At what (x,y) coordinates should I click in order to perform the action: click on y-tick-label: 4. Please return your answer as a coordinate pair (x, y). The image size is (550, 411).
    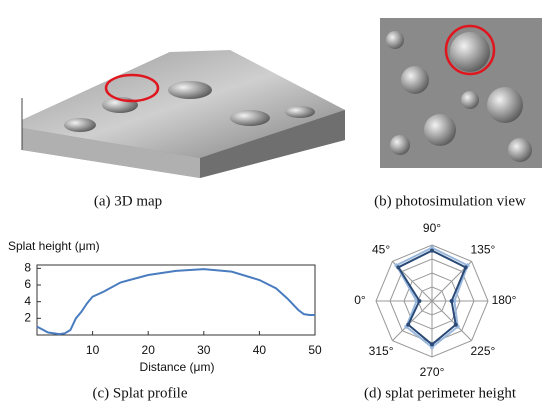
    Looking at the image, I should click on (27, 301).